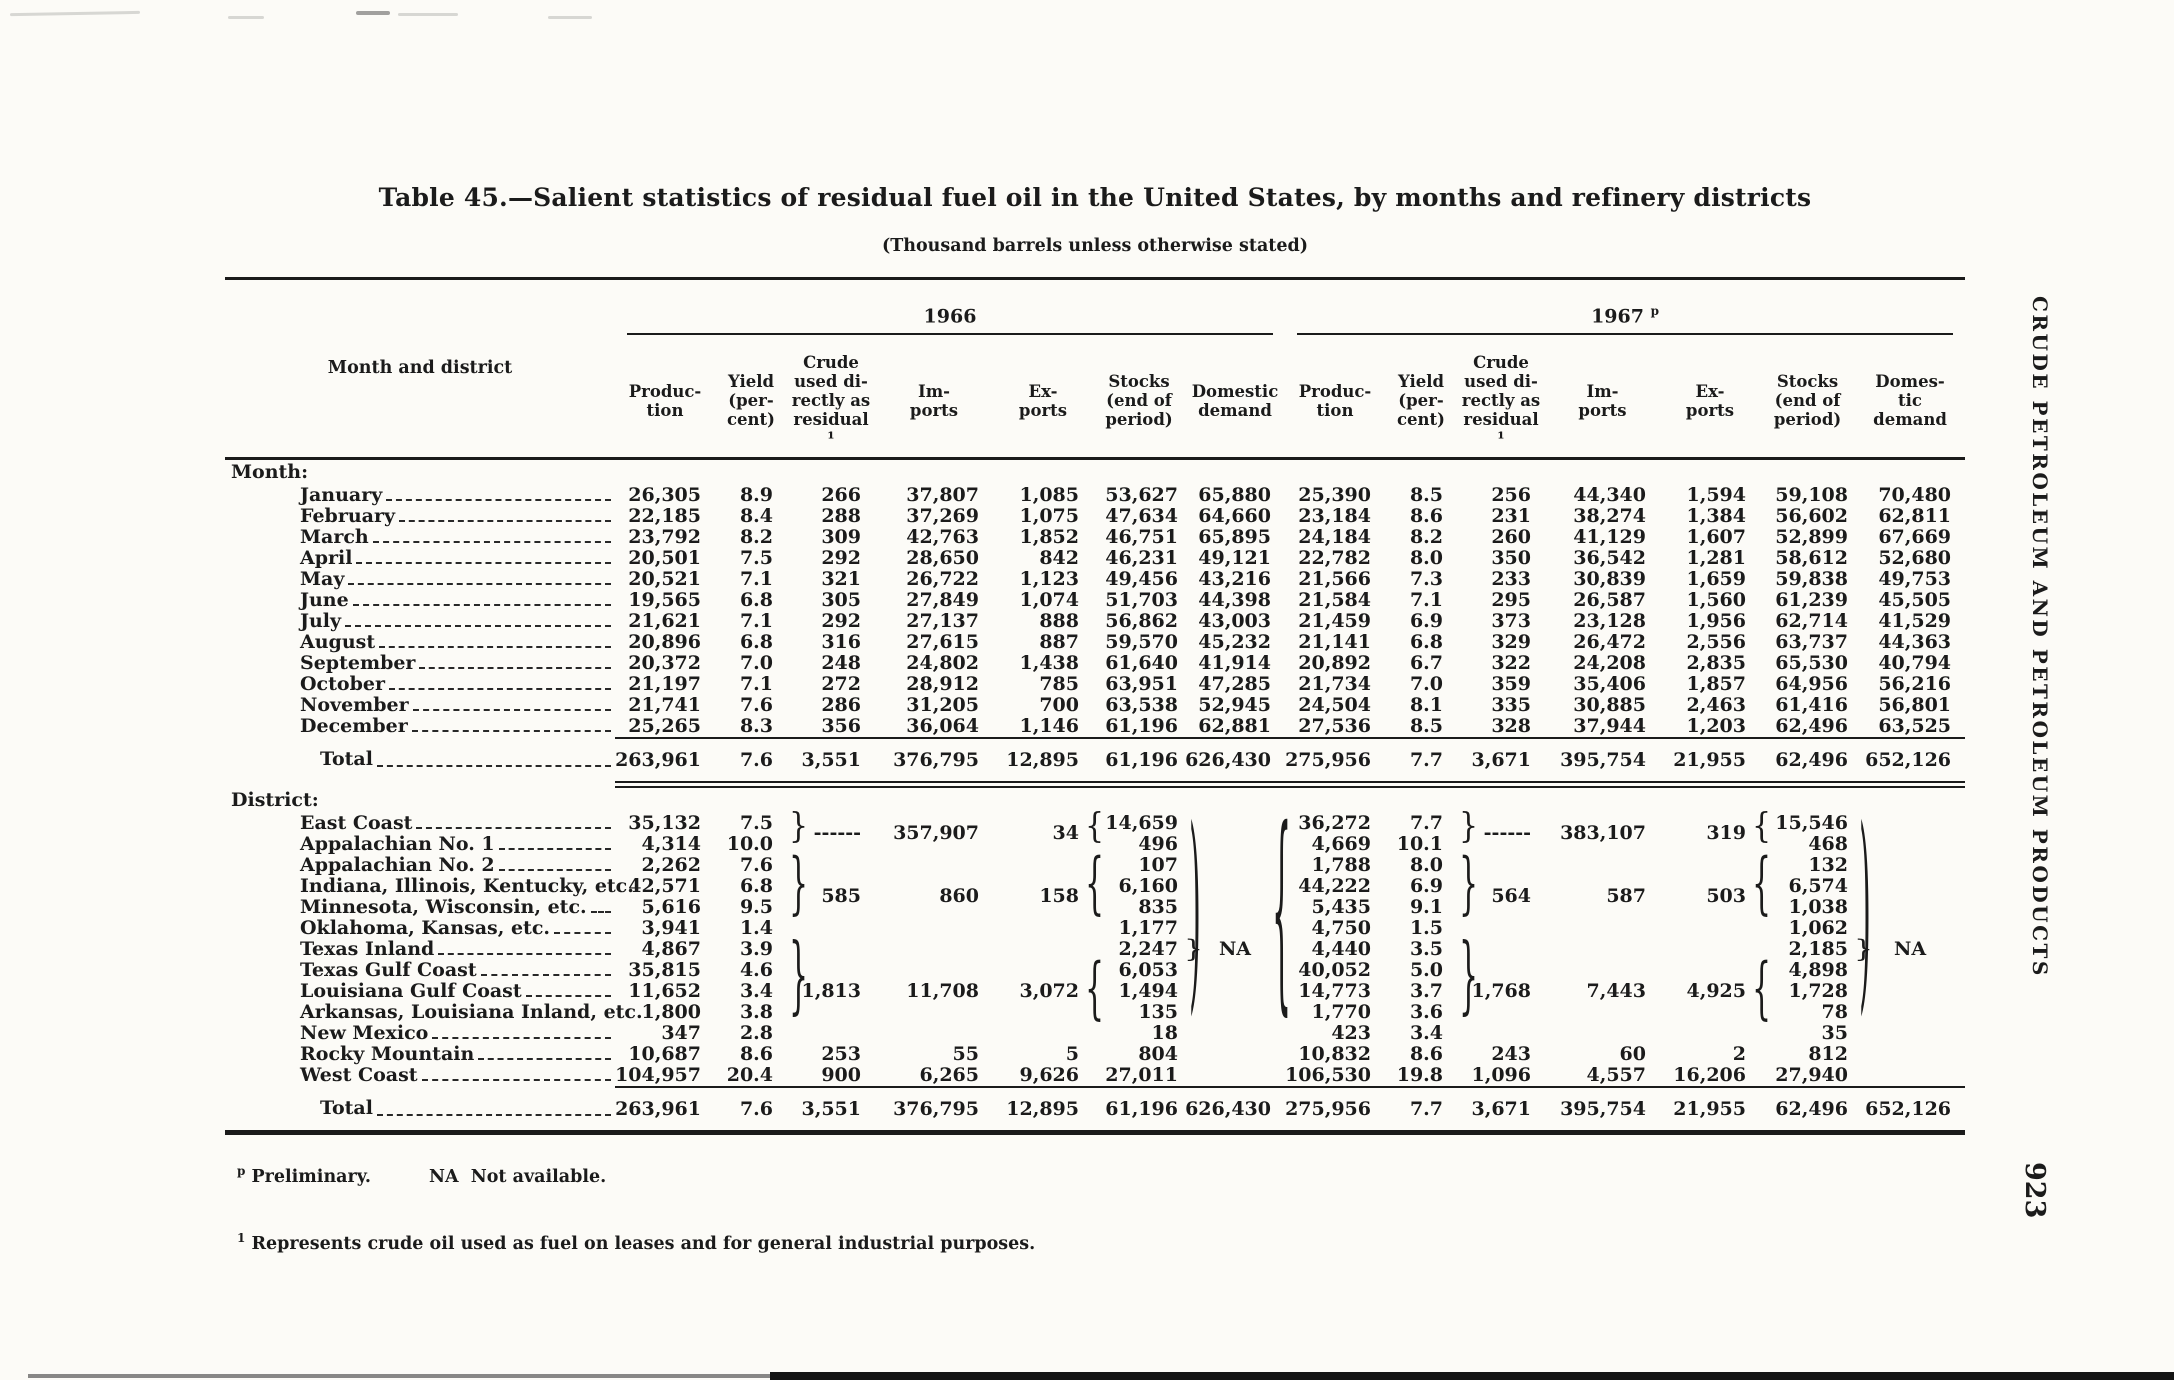  Describe the element at coordinates (1716, 536) in the screenshot. I see `cell-exports-1967: 1,607` at that location.